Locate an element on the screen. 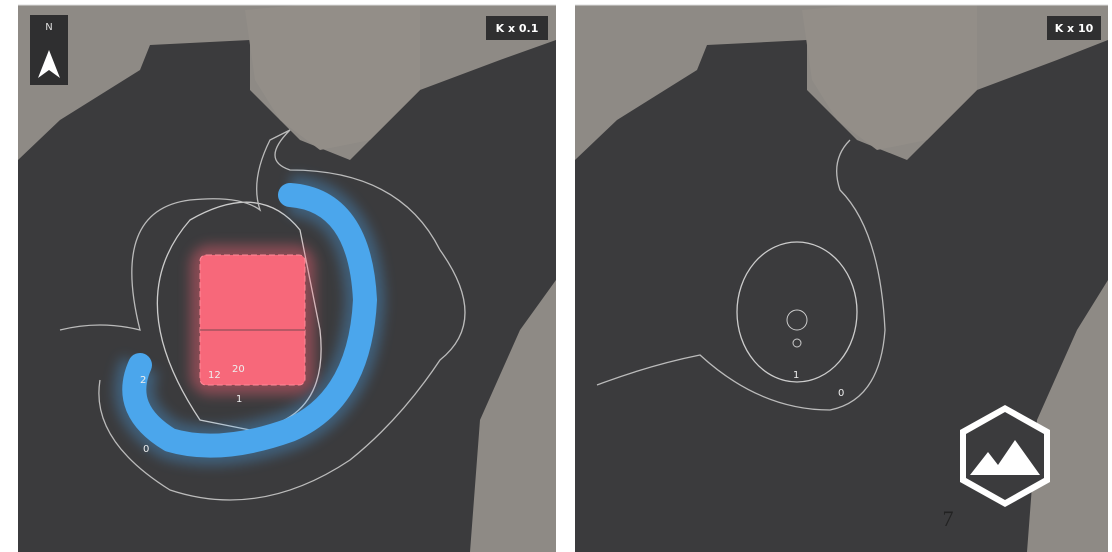  plume is located at coordinates (250, 320).